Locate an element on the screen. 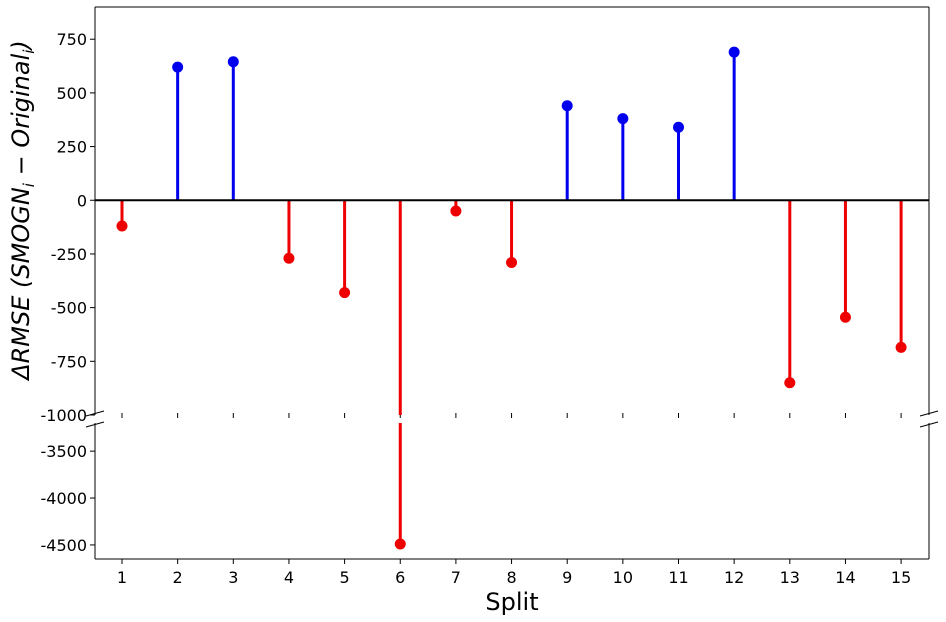  y-axis-title: ΔRMSE (SMOGNi − Originali) is located at coordinates (22, 211).